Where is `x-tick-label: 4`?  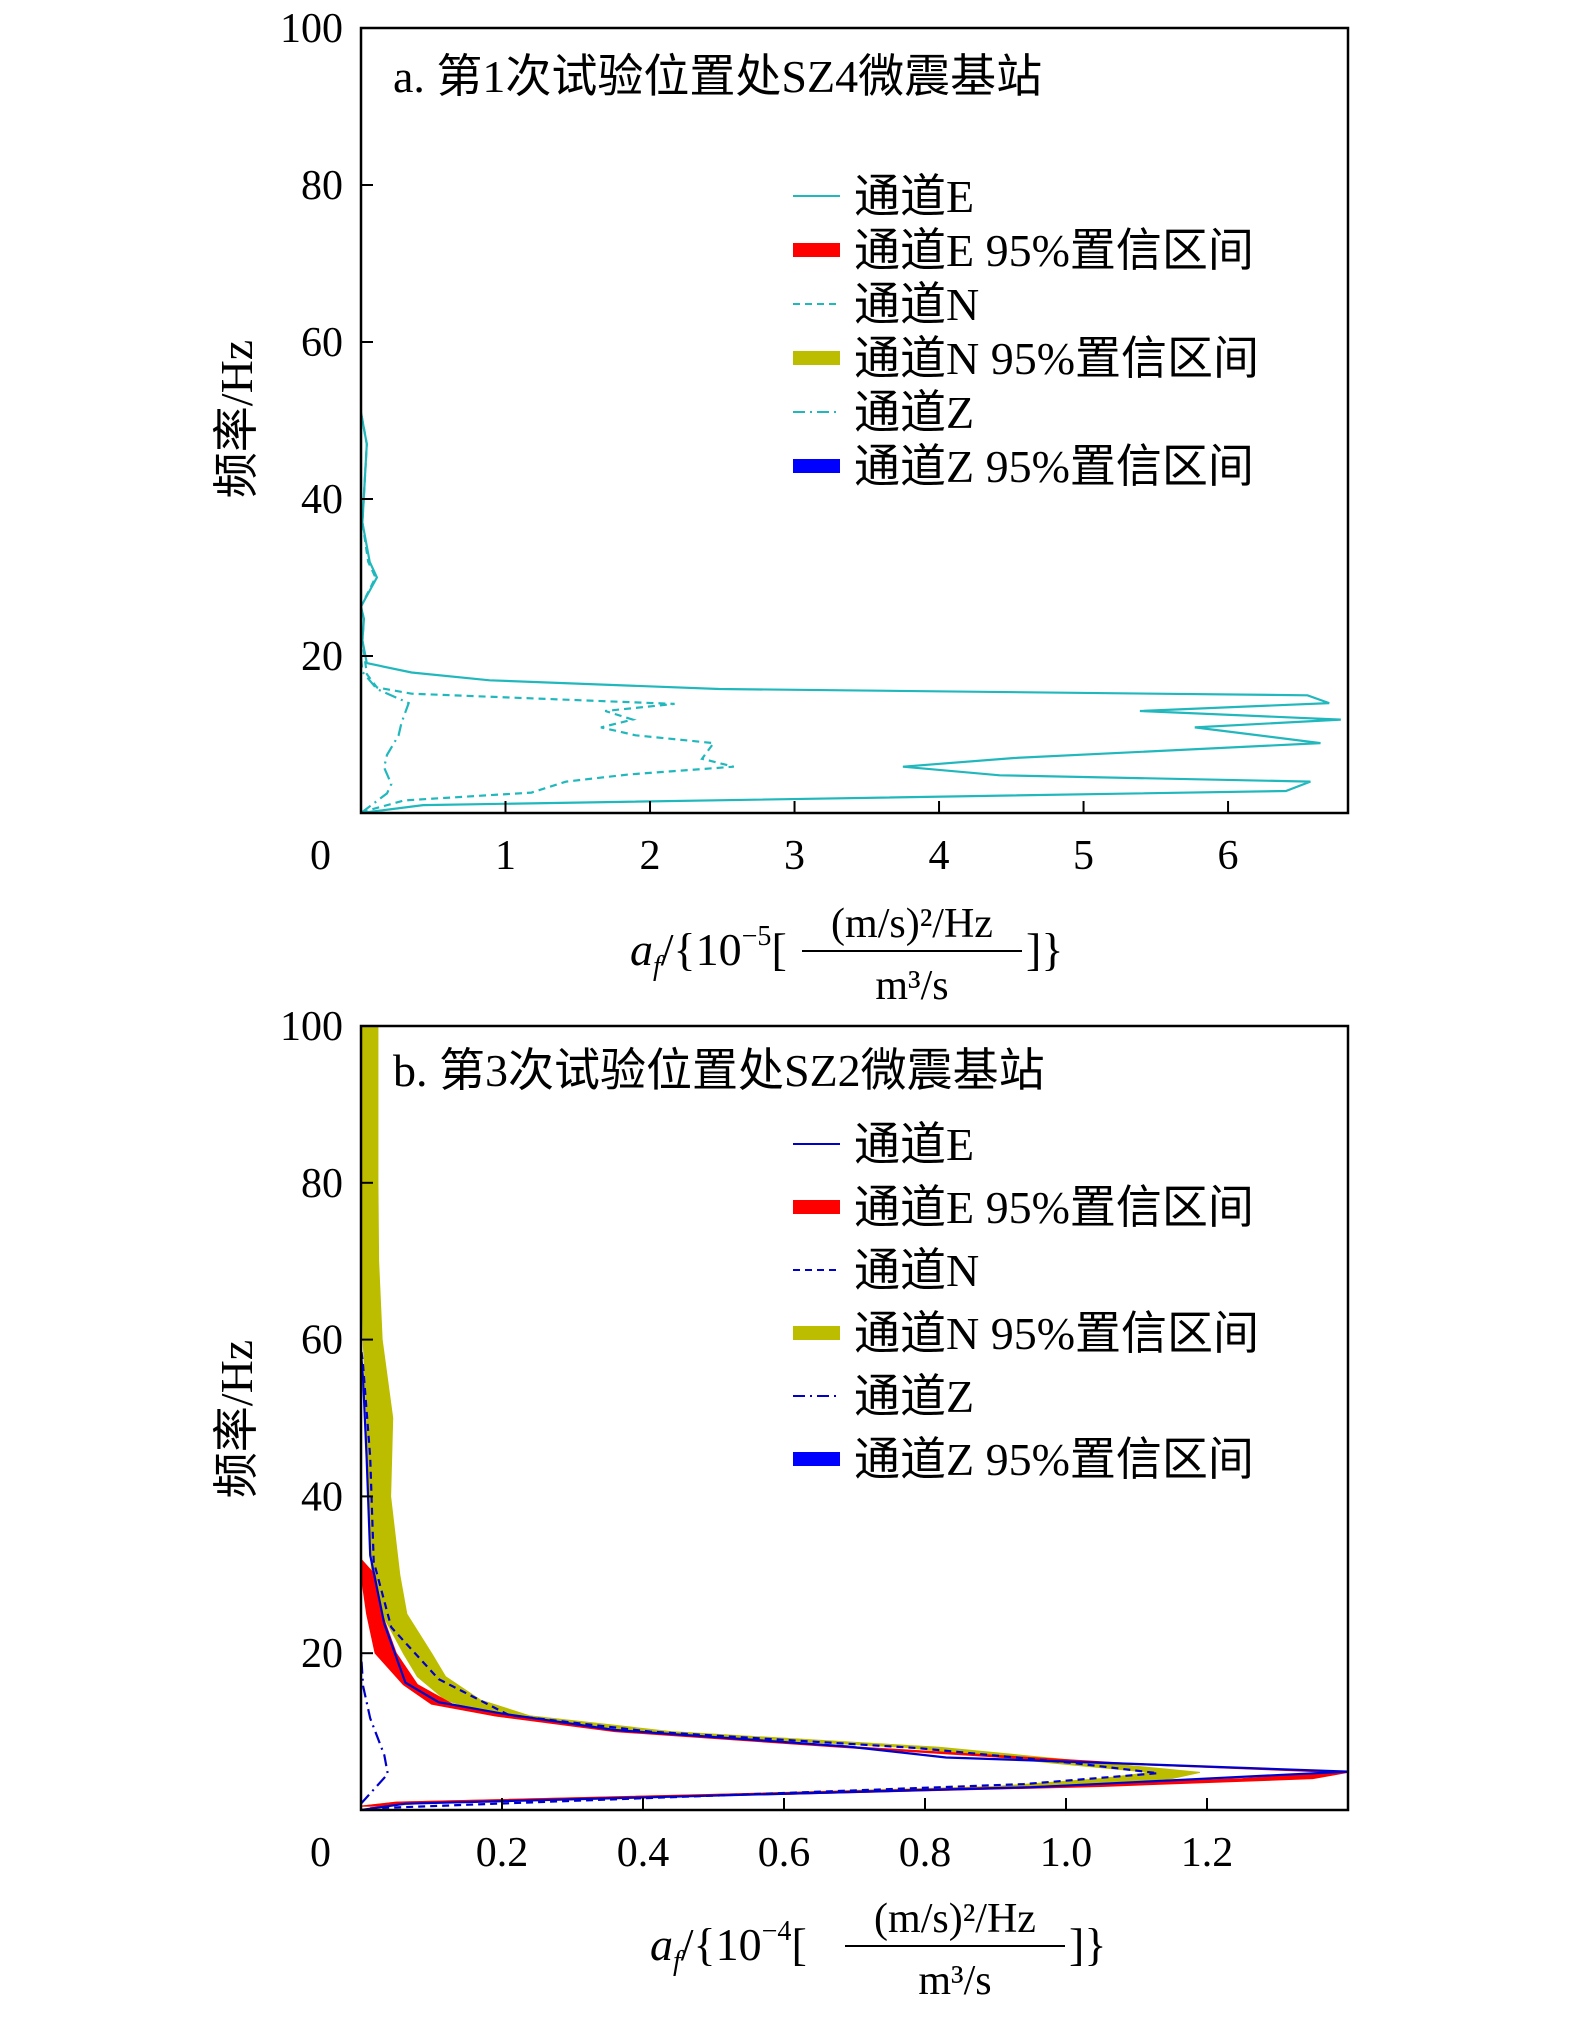 x-tick-label: 4 is located at coordinates (939, 856).